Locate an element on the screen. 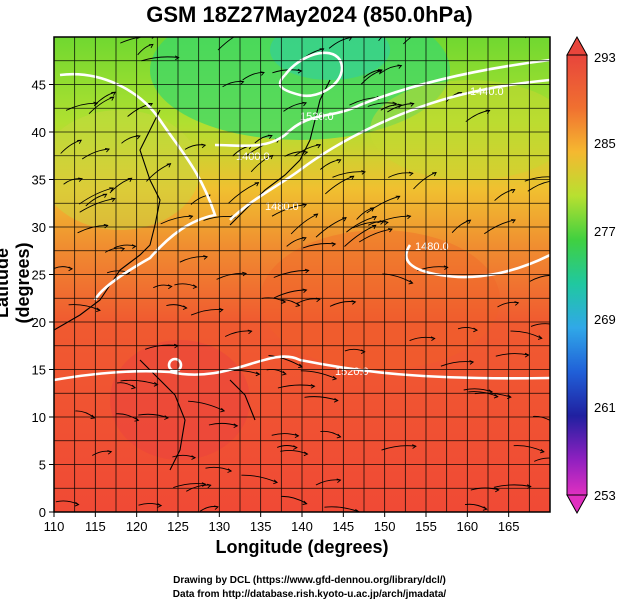 The width and height of the screenshot is (619, 605). lat-tick-label: 35 is located at coordinates (39, 180).